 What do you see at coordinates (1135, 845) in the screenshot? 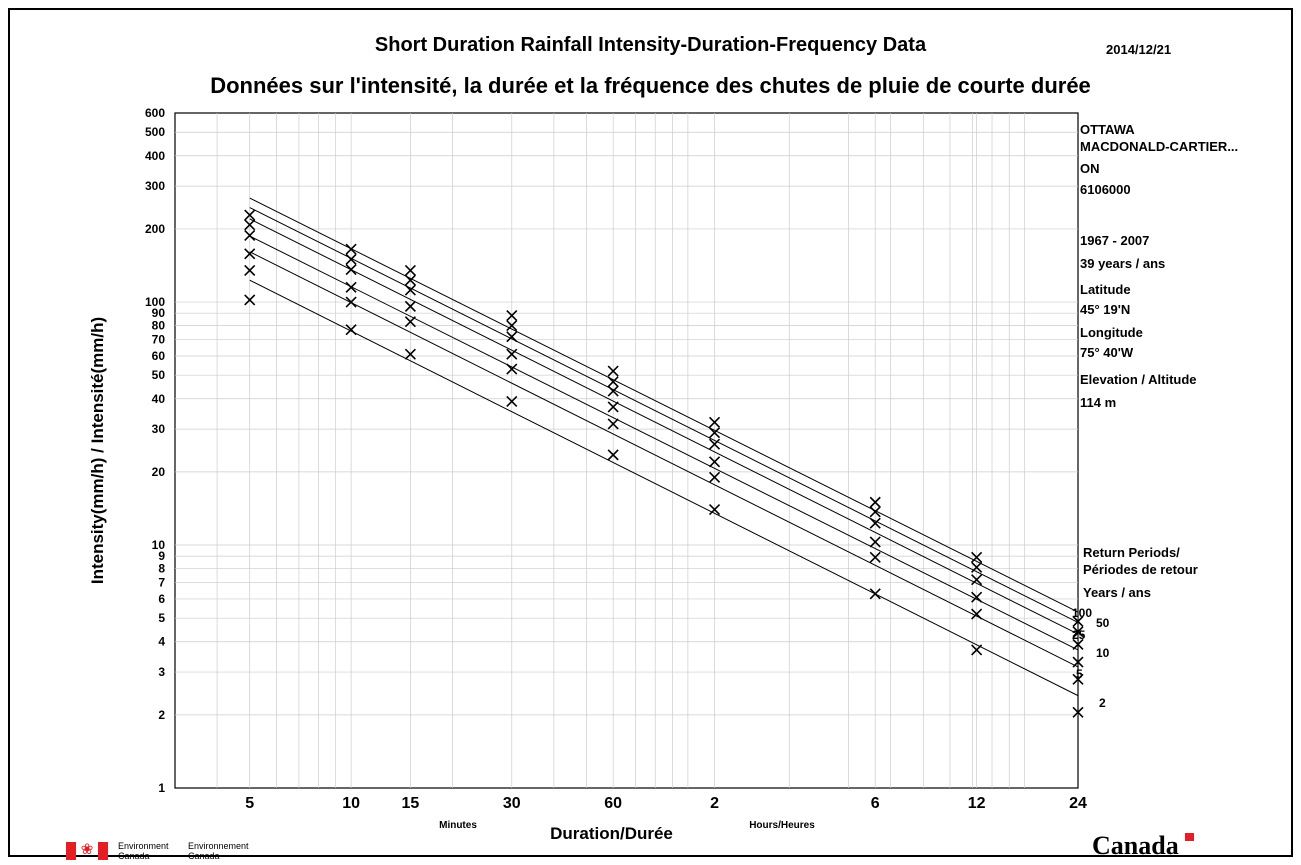
I see `canada-wordmark-text: Canada` at bounding box center [1135, 845].